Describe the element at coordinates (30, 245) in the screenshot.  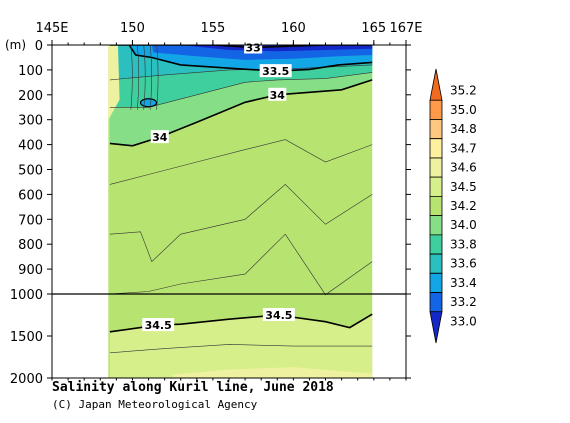
I see `y-tick-label: 800` at that location.